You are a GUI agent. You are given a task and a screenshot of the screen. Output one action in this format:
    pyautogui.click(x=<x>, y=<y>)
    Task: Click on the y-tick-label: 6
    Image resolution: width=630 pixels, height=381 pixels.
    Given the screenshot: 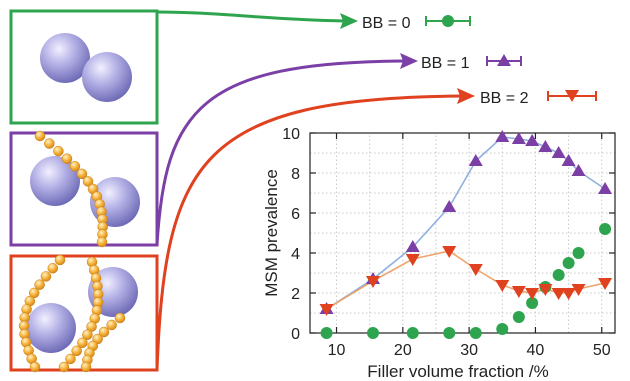 What is the action you would take?
    pyautogui.click(x=295, y=214)
    